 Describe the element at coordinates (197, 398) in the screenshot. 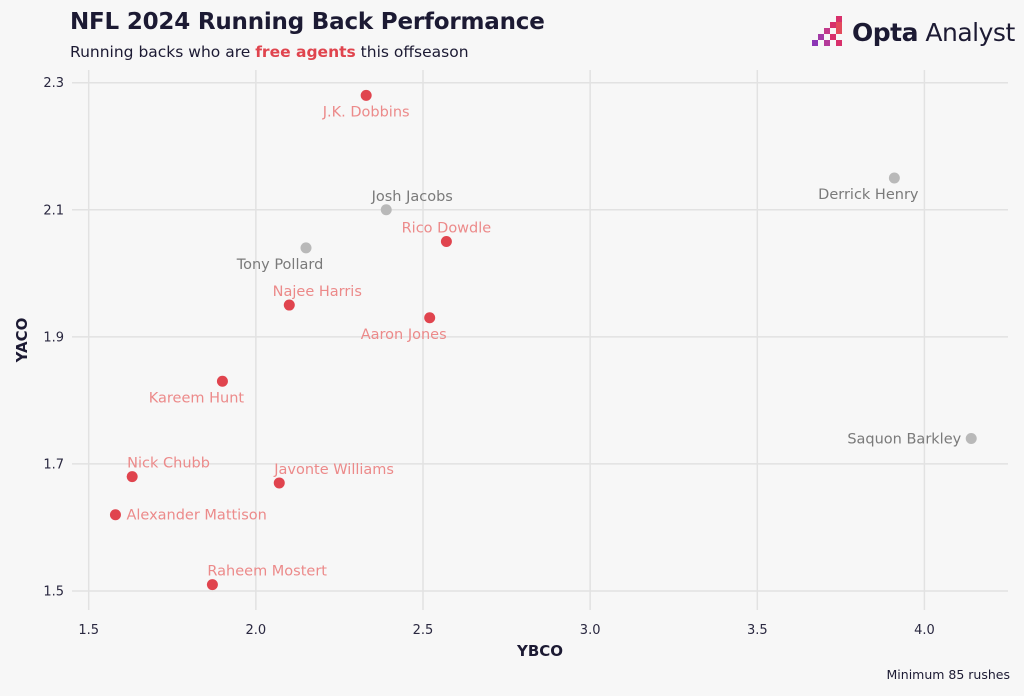

I see `point-label: Kareem Hunt` at that location.